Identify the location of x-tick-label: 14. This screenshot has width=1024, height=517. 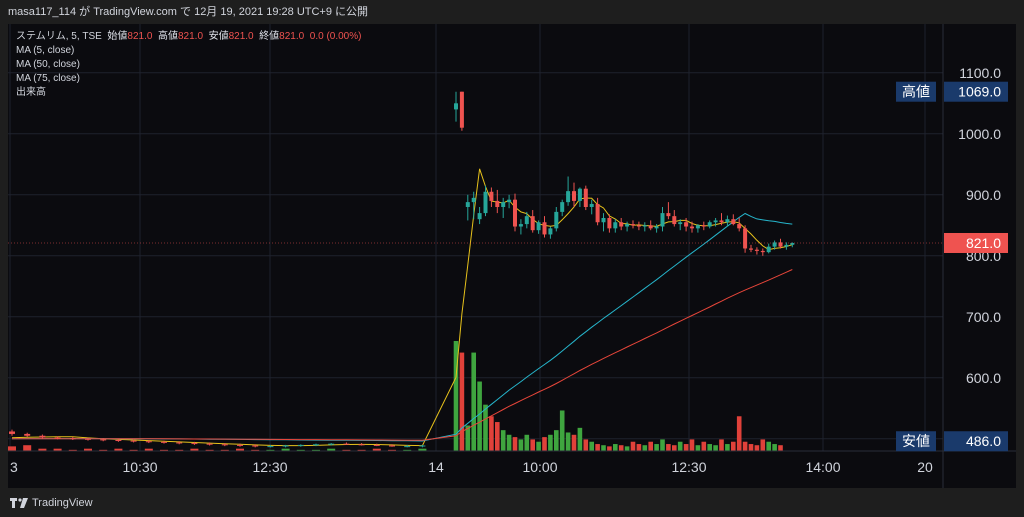
(436, 467).